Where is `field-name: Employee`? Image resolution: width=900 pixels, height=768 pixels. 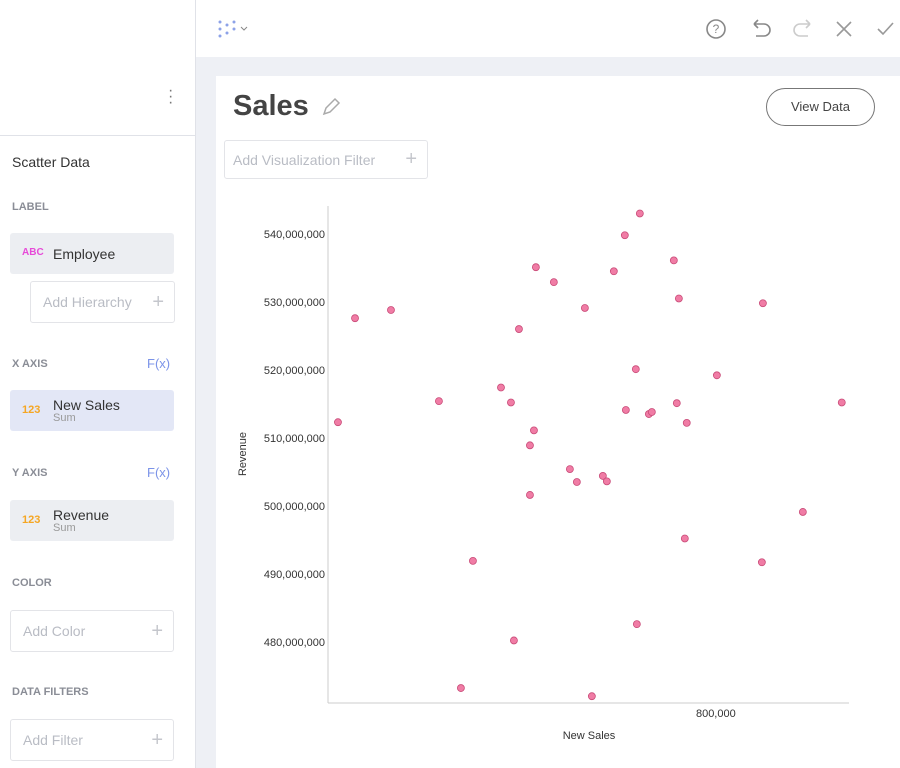 field-name: Employee is located at coordinates (84, 254).